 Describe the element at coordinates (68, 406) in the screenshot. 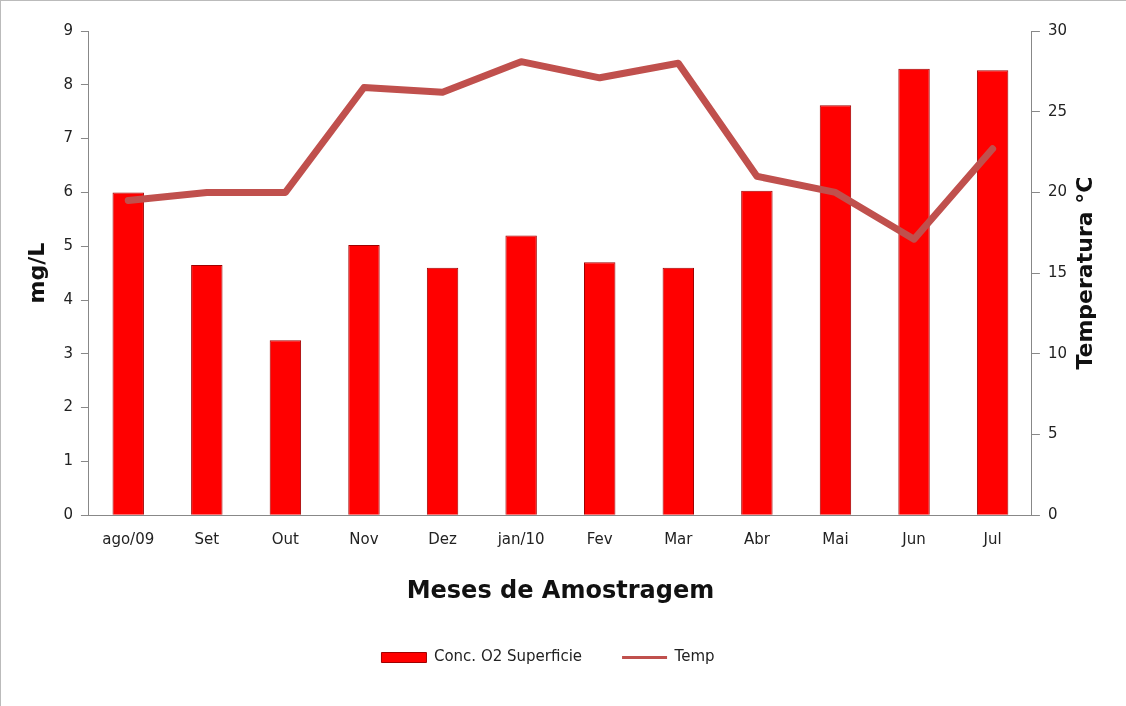

I see `y-tick-label: 2` at that location.